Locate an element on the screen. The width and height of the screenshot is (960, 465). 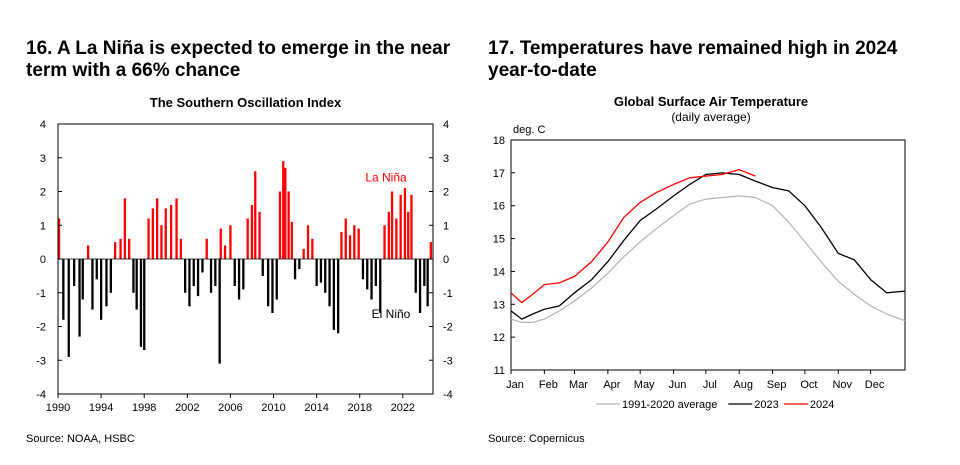
y-tick-label: 18 is located at coordinates (499, 141).